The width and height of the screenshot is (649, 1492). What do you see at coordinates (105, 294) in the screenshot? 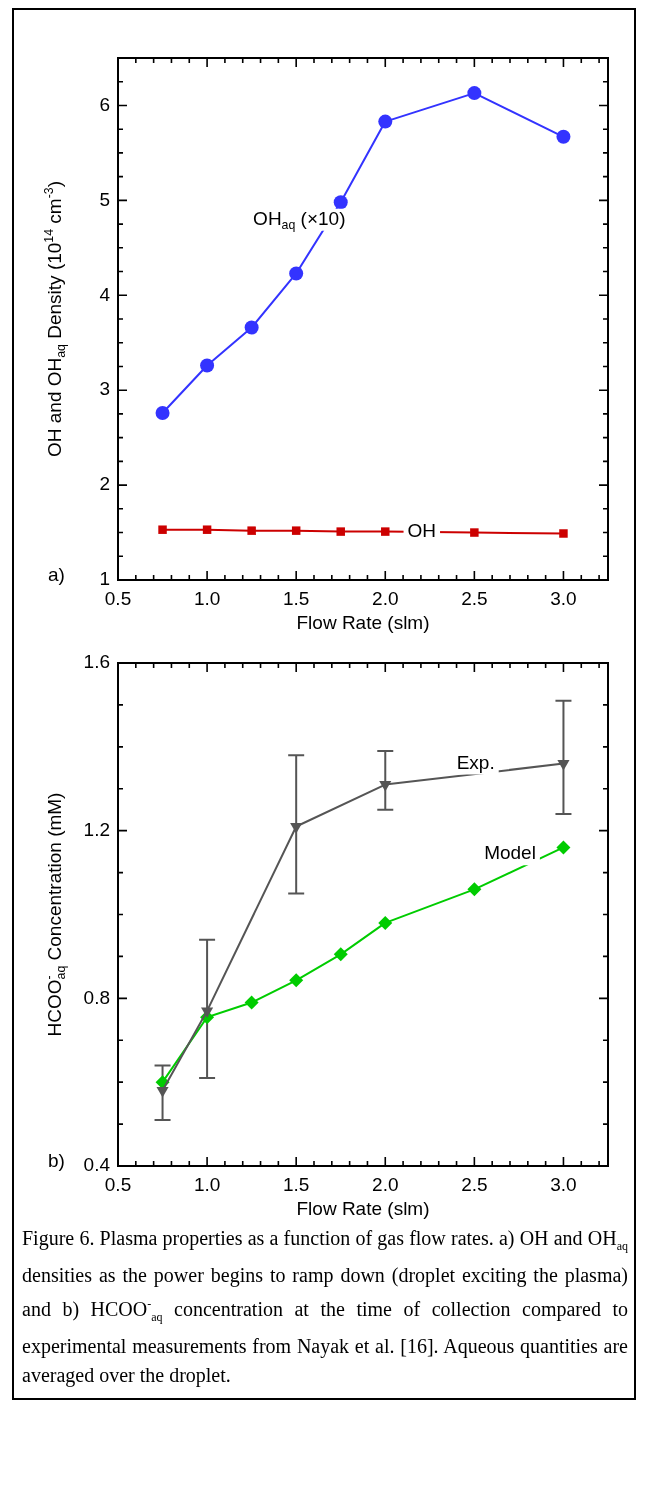
I see `y-tick-label: 4` at bounding box center [105, 294].